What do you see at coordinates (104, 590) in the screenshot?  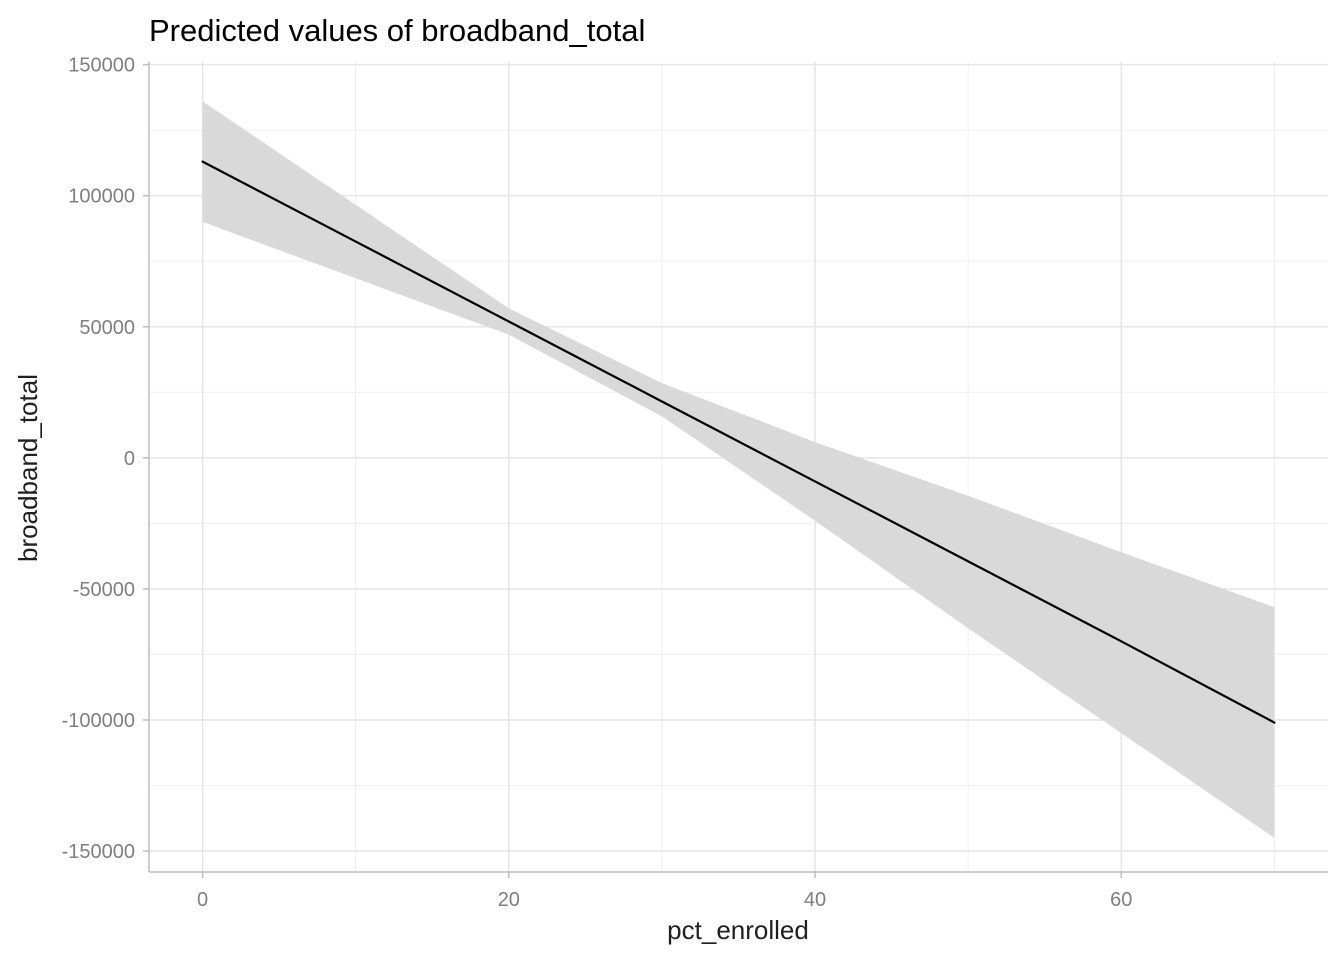 I see `y-tick-label: -50000` at bounding box center [104, 590].